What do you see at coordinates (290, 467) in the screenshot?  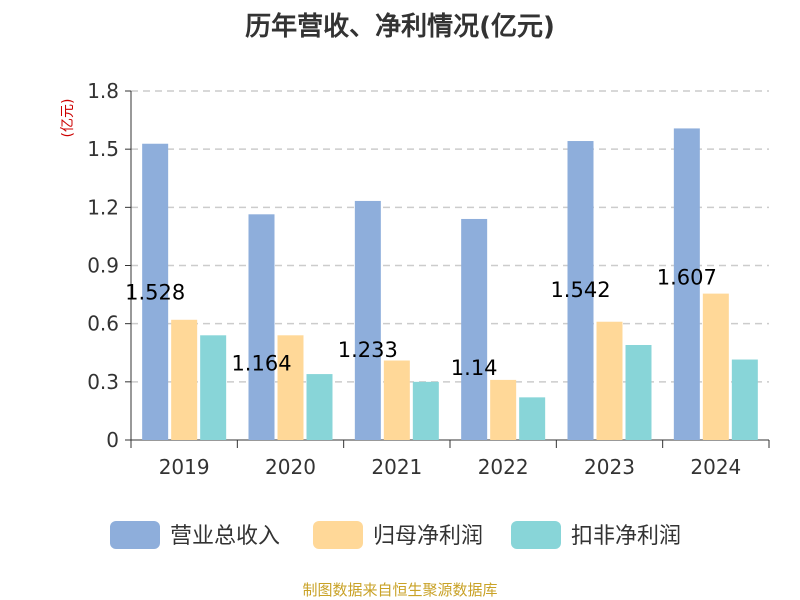 I see `x-tick-label: 2020` at bounding box center [290, 467].